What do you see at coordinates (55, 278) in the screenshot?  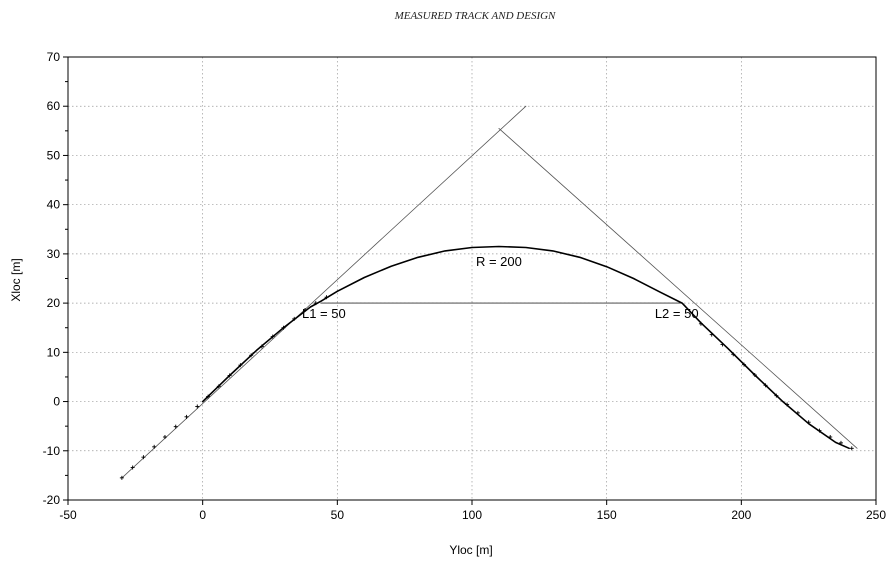 I see `y-axis-ticks: -20 -10 0 10 20 30 40 50 60 70` at bounding box center [55, 278].